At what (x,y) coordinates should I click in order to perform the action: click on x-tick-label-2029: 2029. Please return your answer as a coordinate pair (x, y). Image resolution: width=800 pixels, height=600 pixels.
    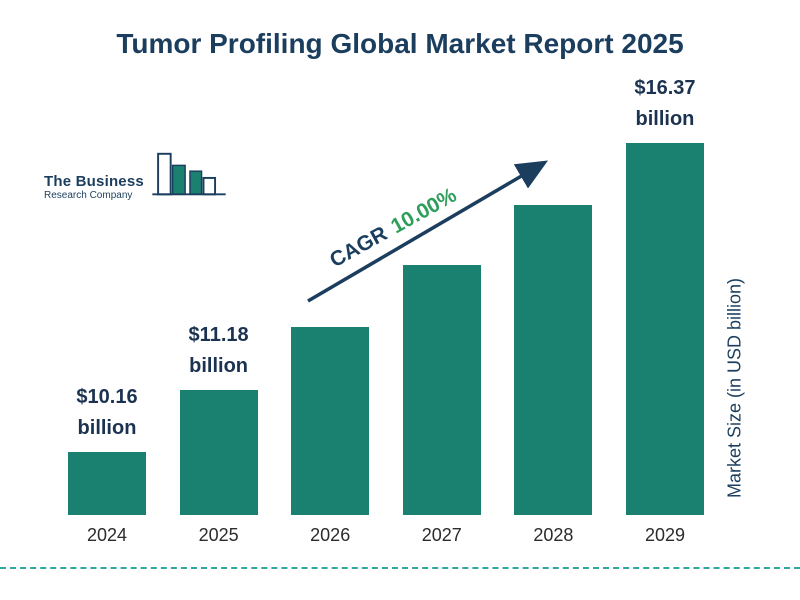
    Looking at the image, I should click on (664, 535).